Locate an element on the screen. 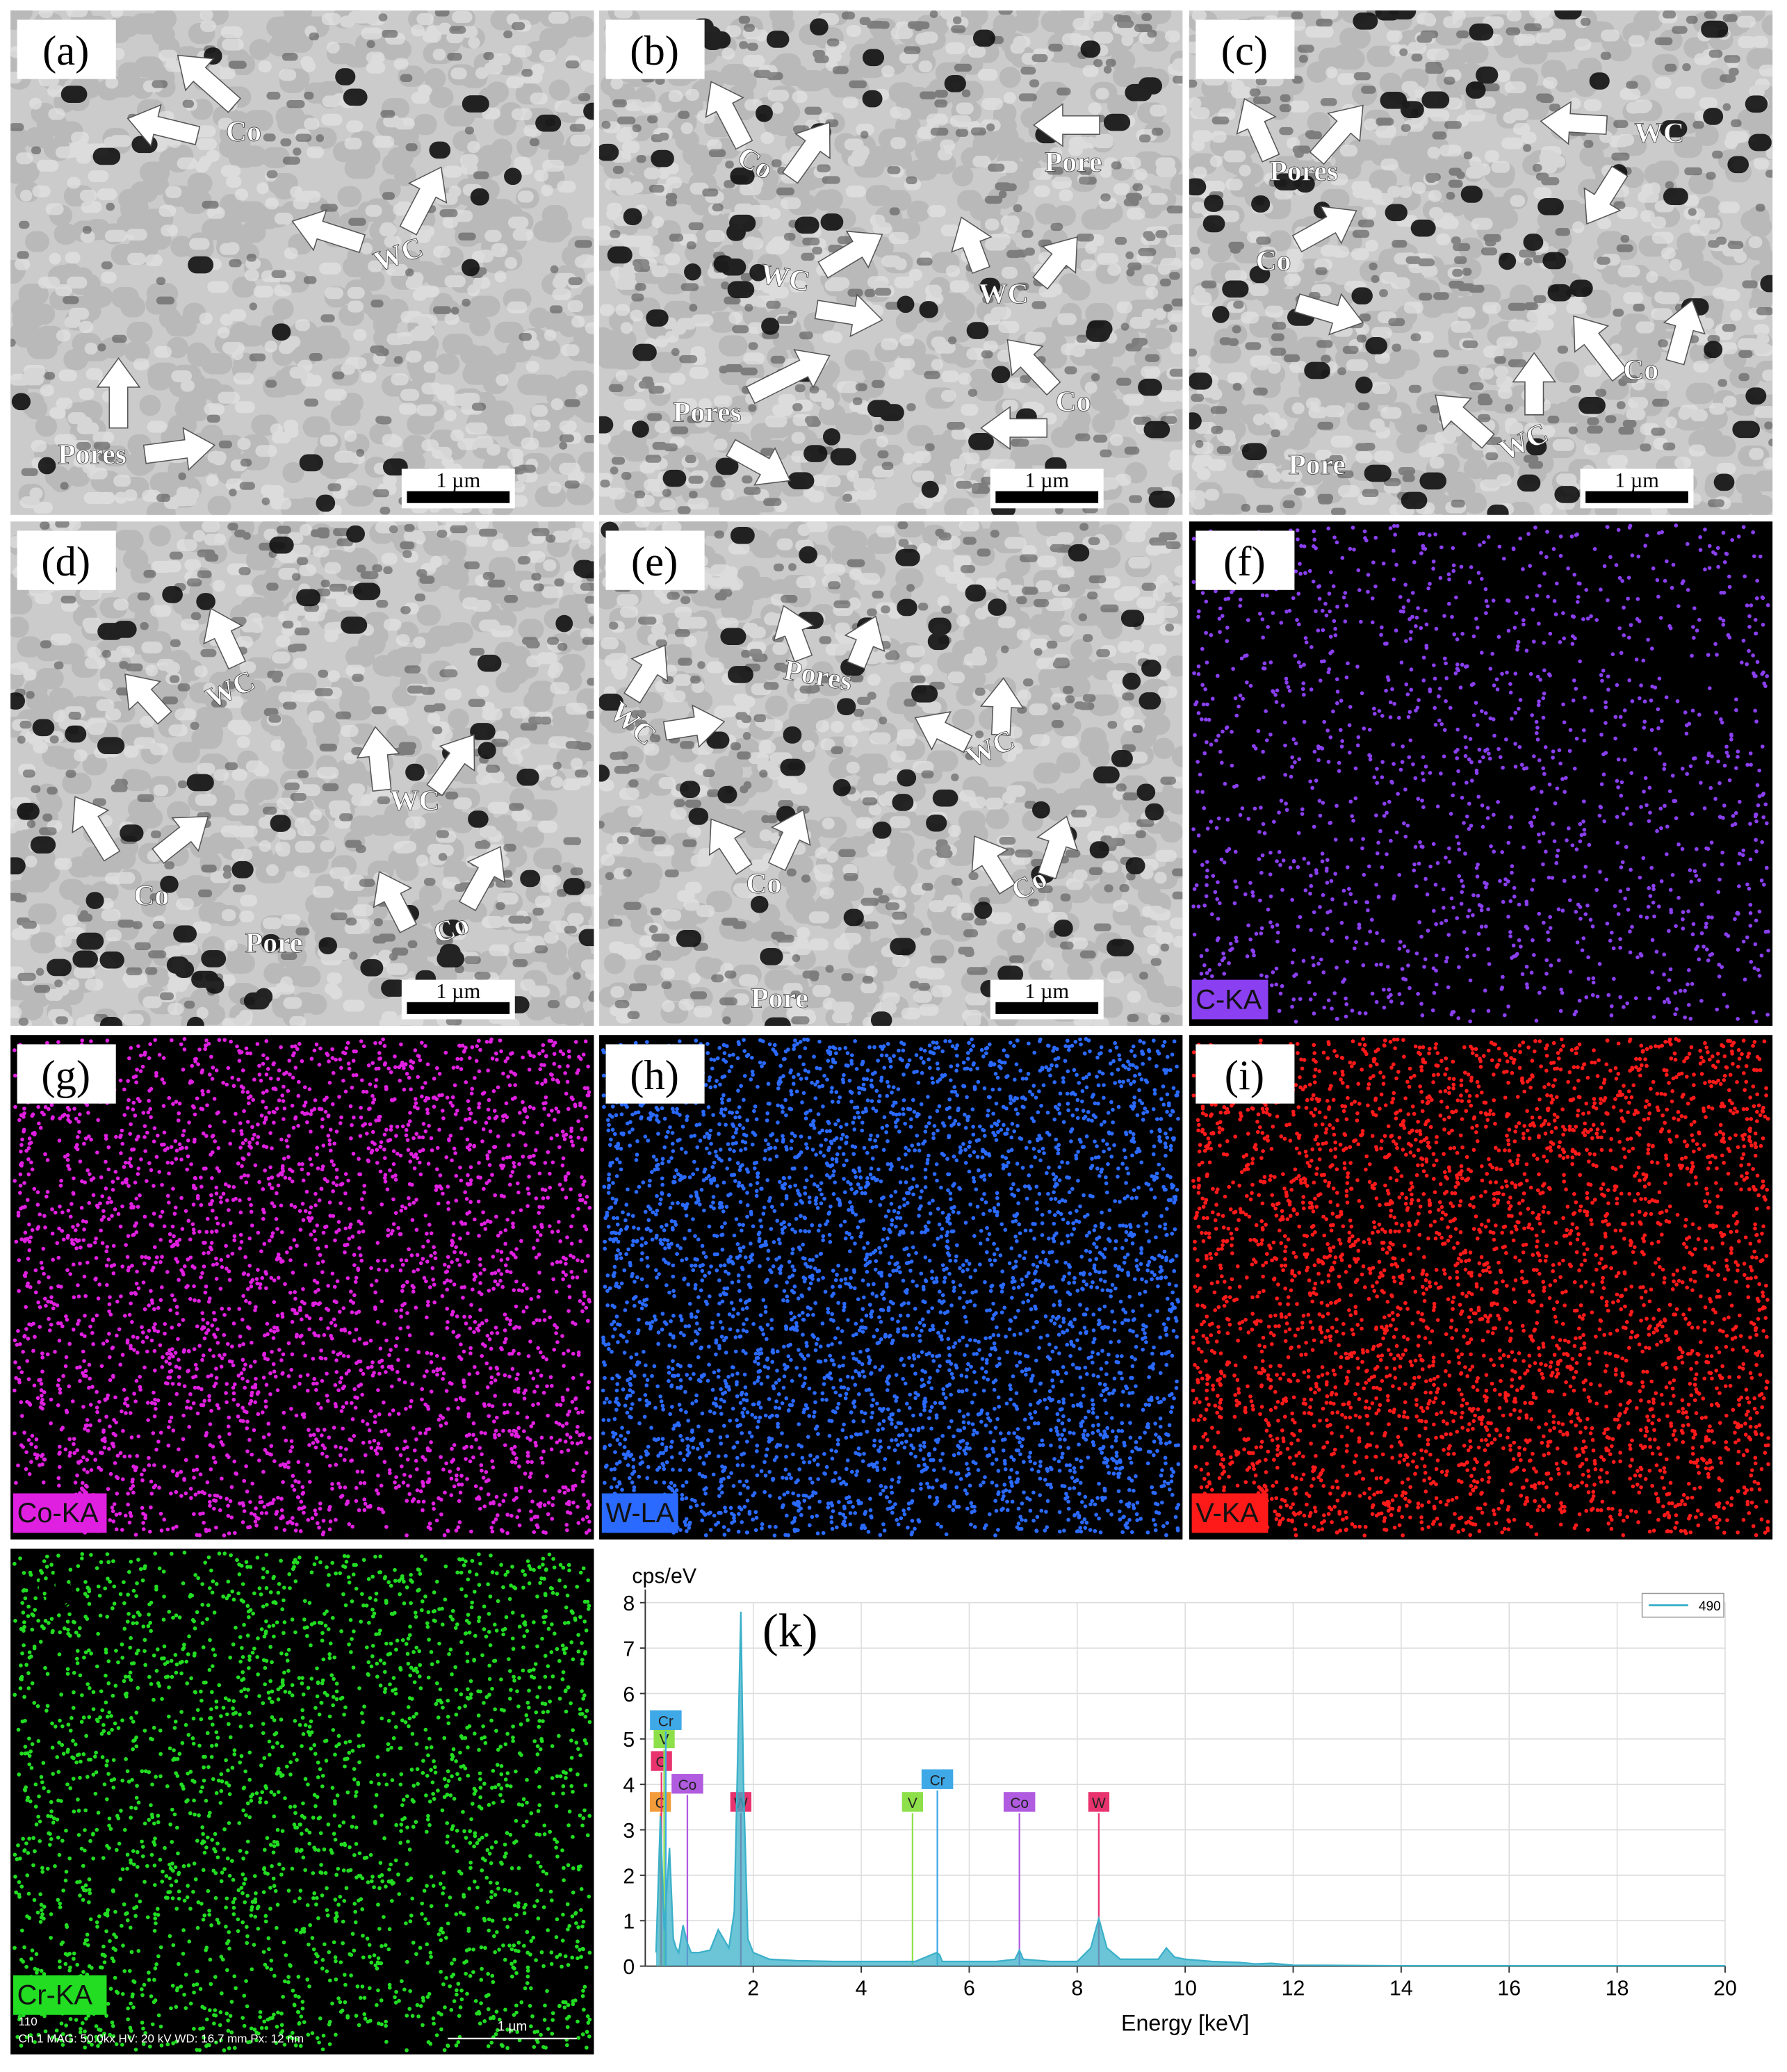 The width and height of the screenshot is (1787, 2072). y-tick-label: 8 is located at coordinates (629, 1603).